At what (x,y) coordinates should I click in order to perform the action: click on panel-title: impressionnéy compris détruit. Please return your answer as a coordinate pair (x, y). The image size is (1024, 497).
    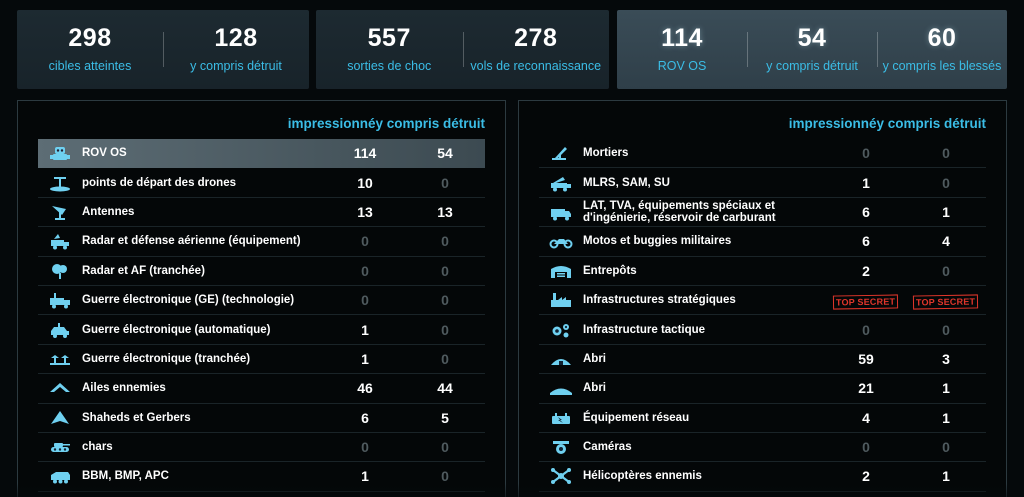
    Looking at the image, I should click on (386, 123).